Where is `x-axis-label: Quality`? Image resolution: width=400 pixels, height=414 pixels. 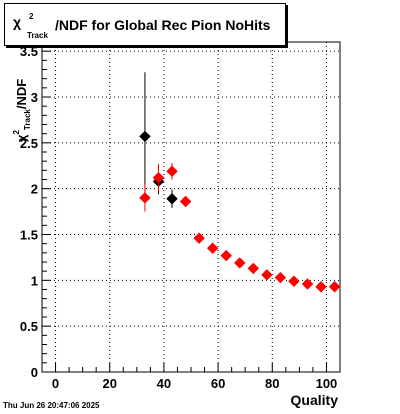
x-axis-label: Quality is located at coordinates (314, 400).